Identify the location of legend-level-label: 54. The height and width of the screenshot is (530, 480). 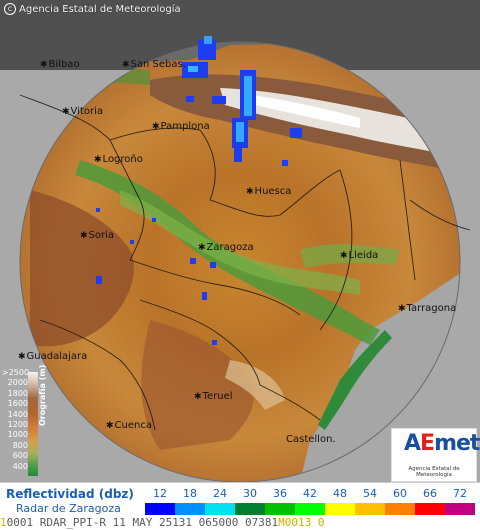
(370, 493).